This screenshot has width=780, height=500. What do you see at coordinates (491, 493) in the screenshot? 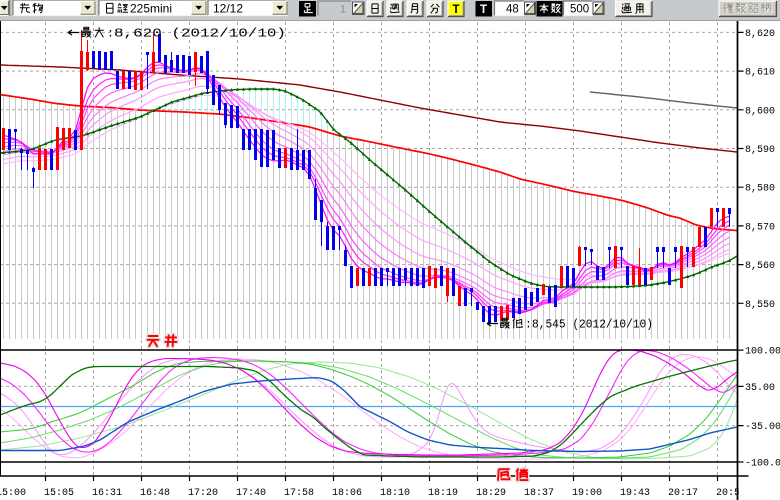
I see `svg-text: 18:29` at bounding box center [491, 493].